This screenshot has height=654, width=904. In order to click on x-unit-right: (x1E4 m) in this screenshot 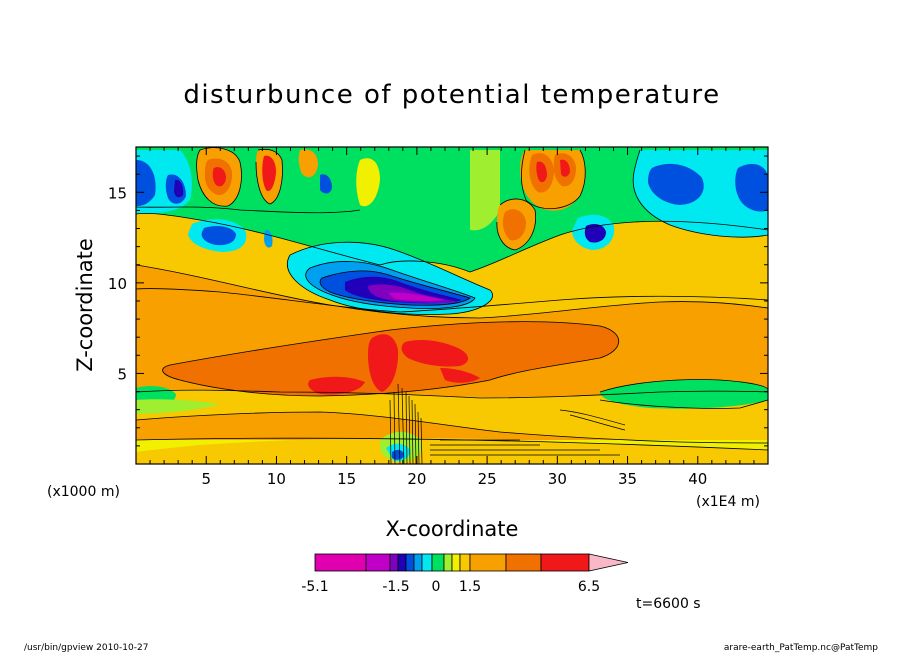, I will do `click(728, 502)`.